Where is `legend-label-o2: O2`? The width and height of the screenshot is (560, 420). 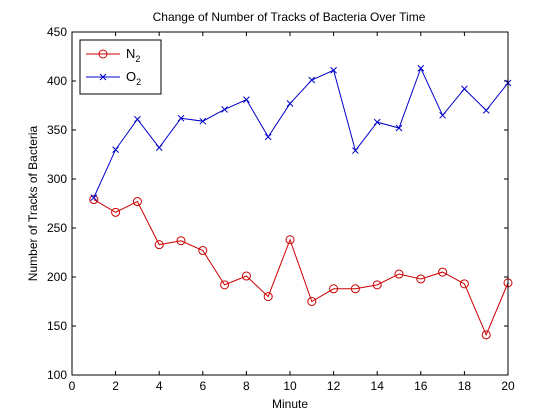
legend-label-o2: O2 is located at coordinates (133, 78).